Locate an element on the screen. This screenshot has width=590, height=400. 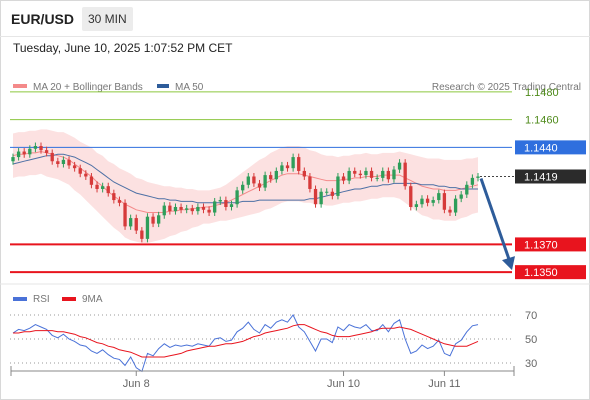
ma50-line is located at coordinates (245, 178).